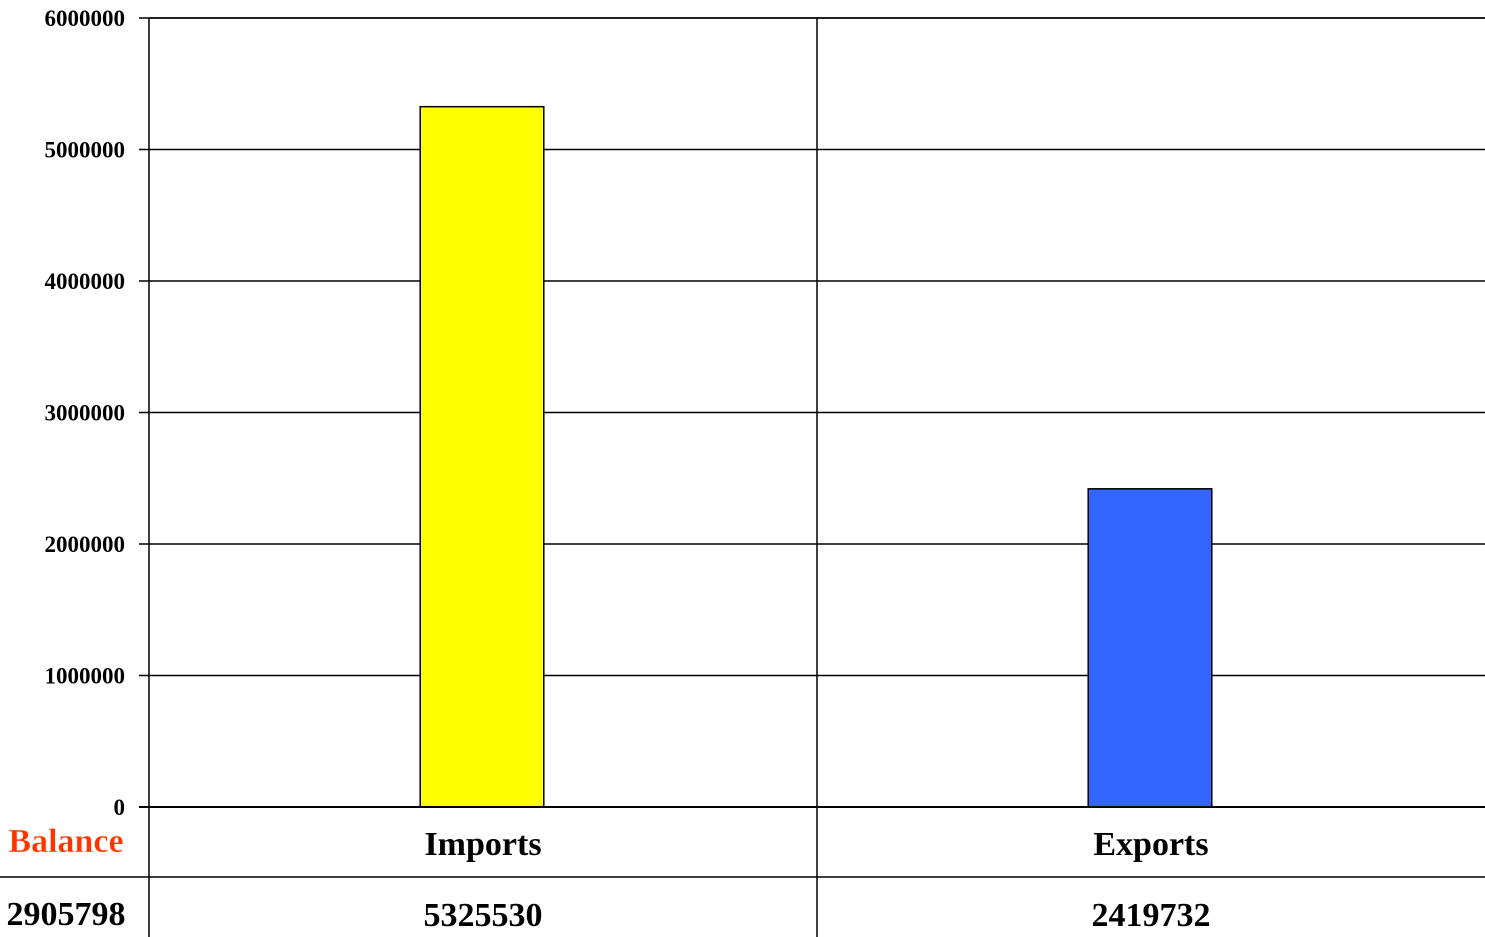 This screenshot has height=937, width=1485. I want to click on balance-value: 2905798, so click(66, 914).